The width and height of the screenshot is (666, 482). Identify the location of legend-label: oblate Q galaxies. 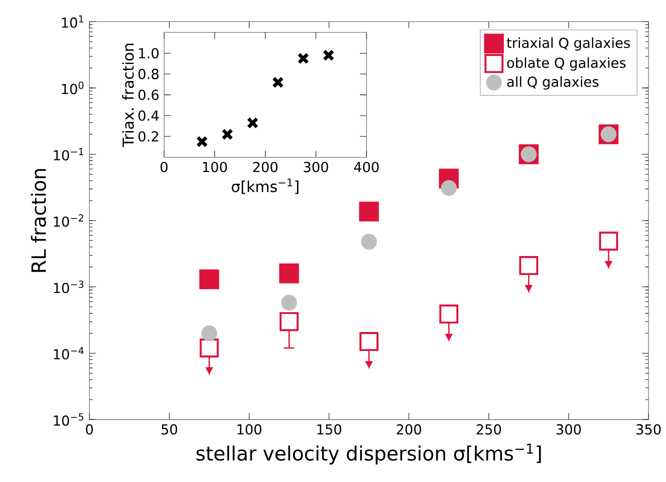
(566, 63).